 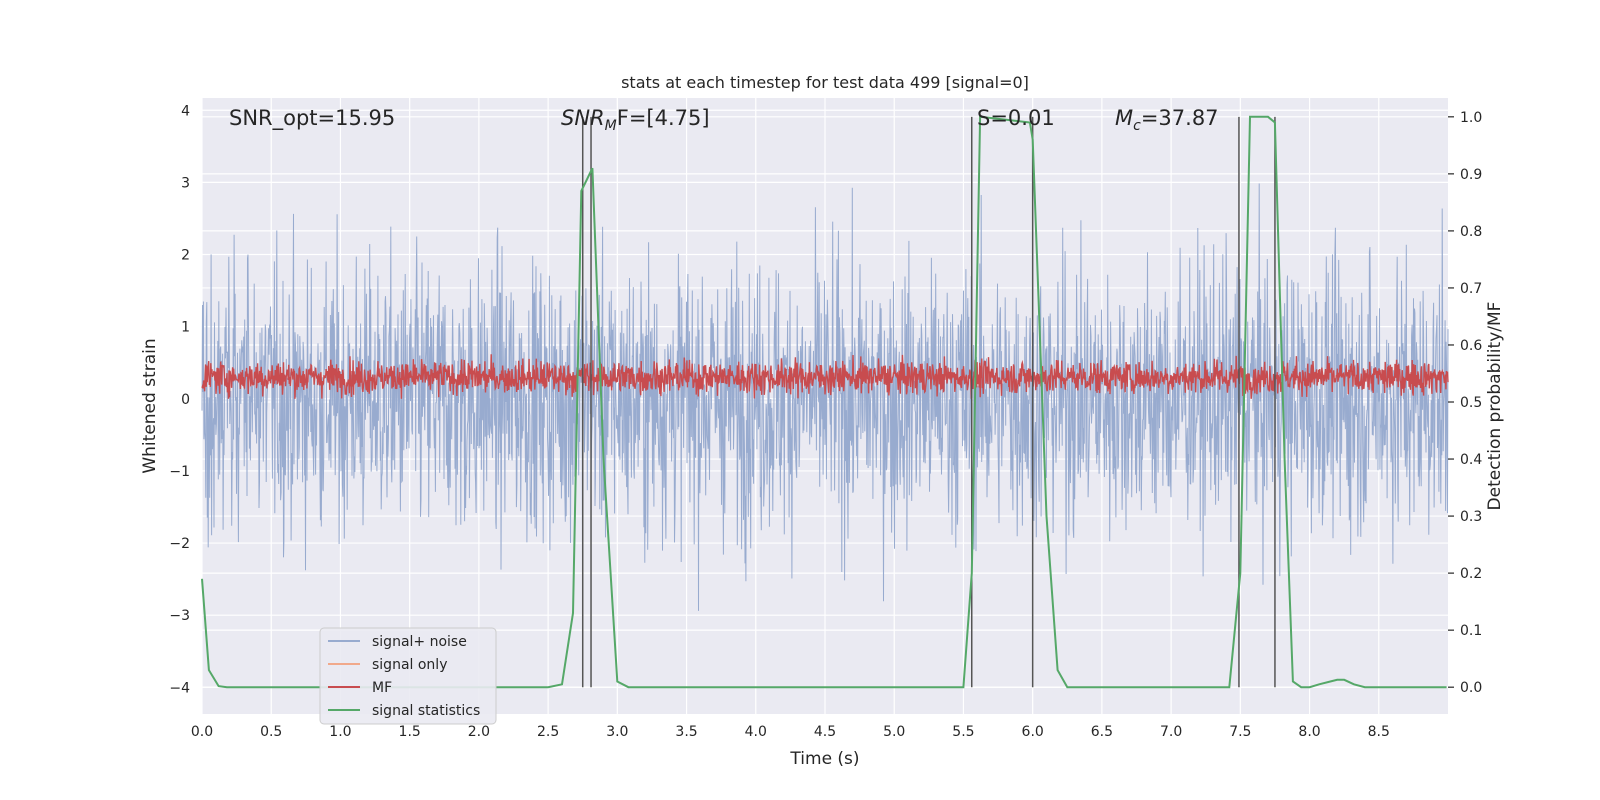 What do you see at coordinates (686, 732) in the screenshot?
I see `x-tick-label: 3.5` at bounding box center [686, 732].